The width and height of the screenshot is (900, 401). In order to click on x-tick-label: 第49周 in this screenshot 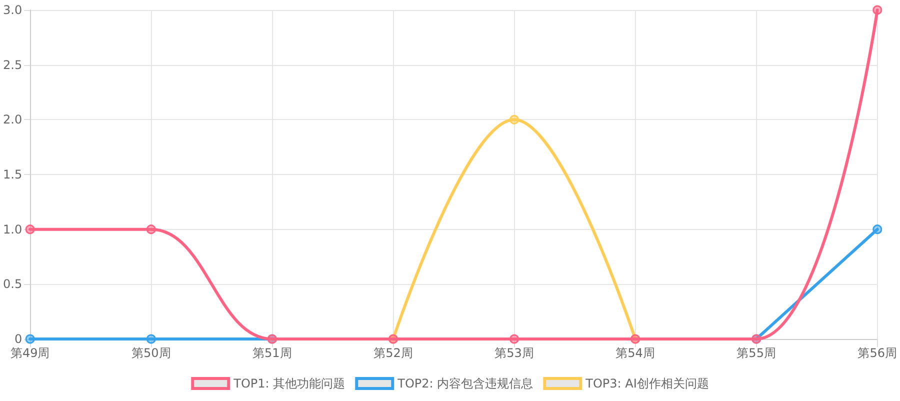, I will do `click(30, 353)`.